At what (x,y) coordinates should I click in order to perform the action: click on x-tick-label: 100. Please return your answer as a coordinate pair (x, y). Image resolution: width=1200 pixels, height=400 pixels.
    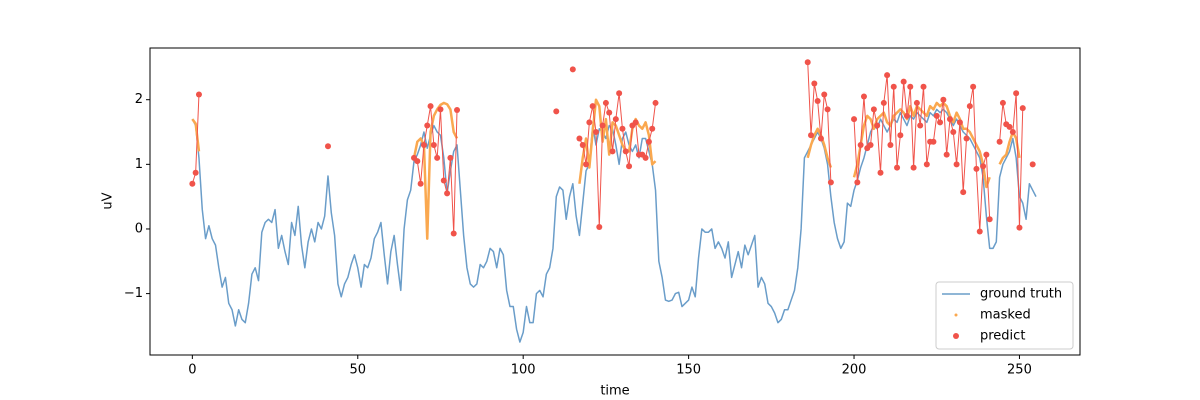
    Looking at the image, I should click on (523, 370).